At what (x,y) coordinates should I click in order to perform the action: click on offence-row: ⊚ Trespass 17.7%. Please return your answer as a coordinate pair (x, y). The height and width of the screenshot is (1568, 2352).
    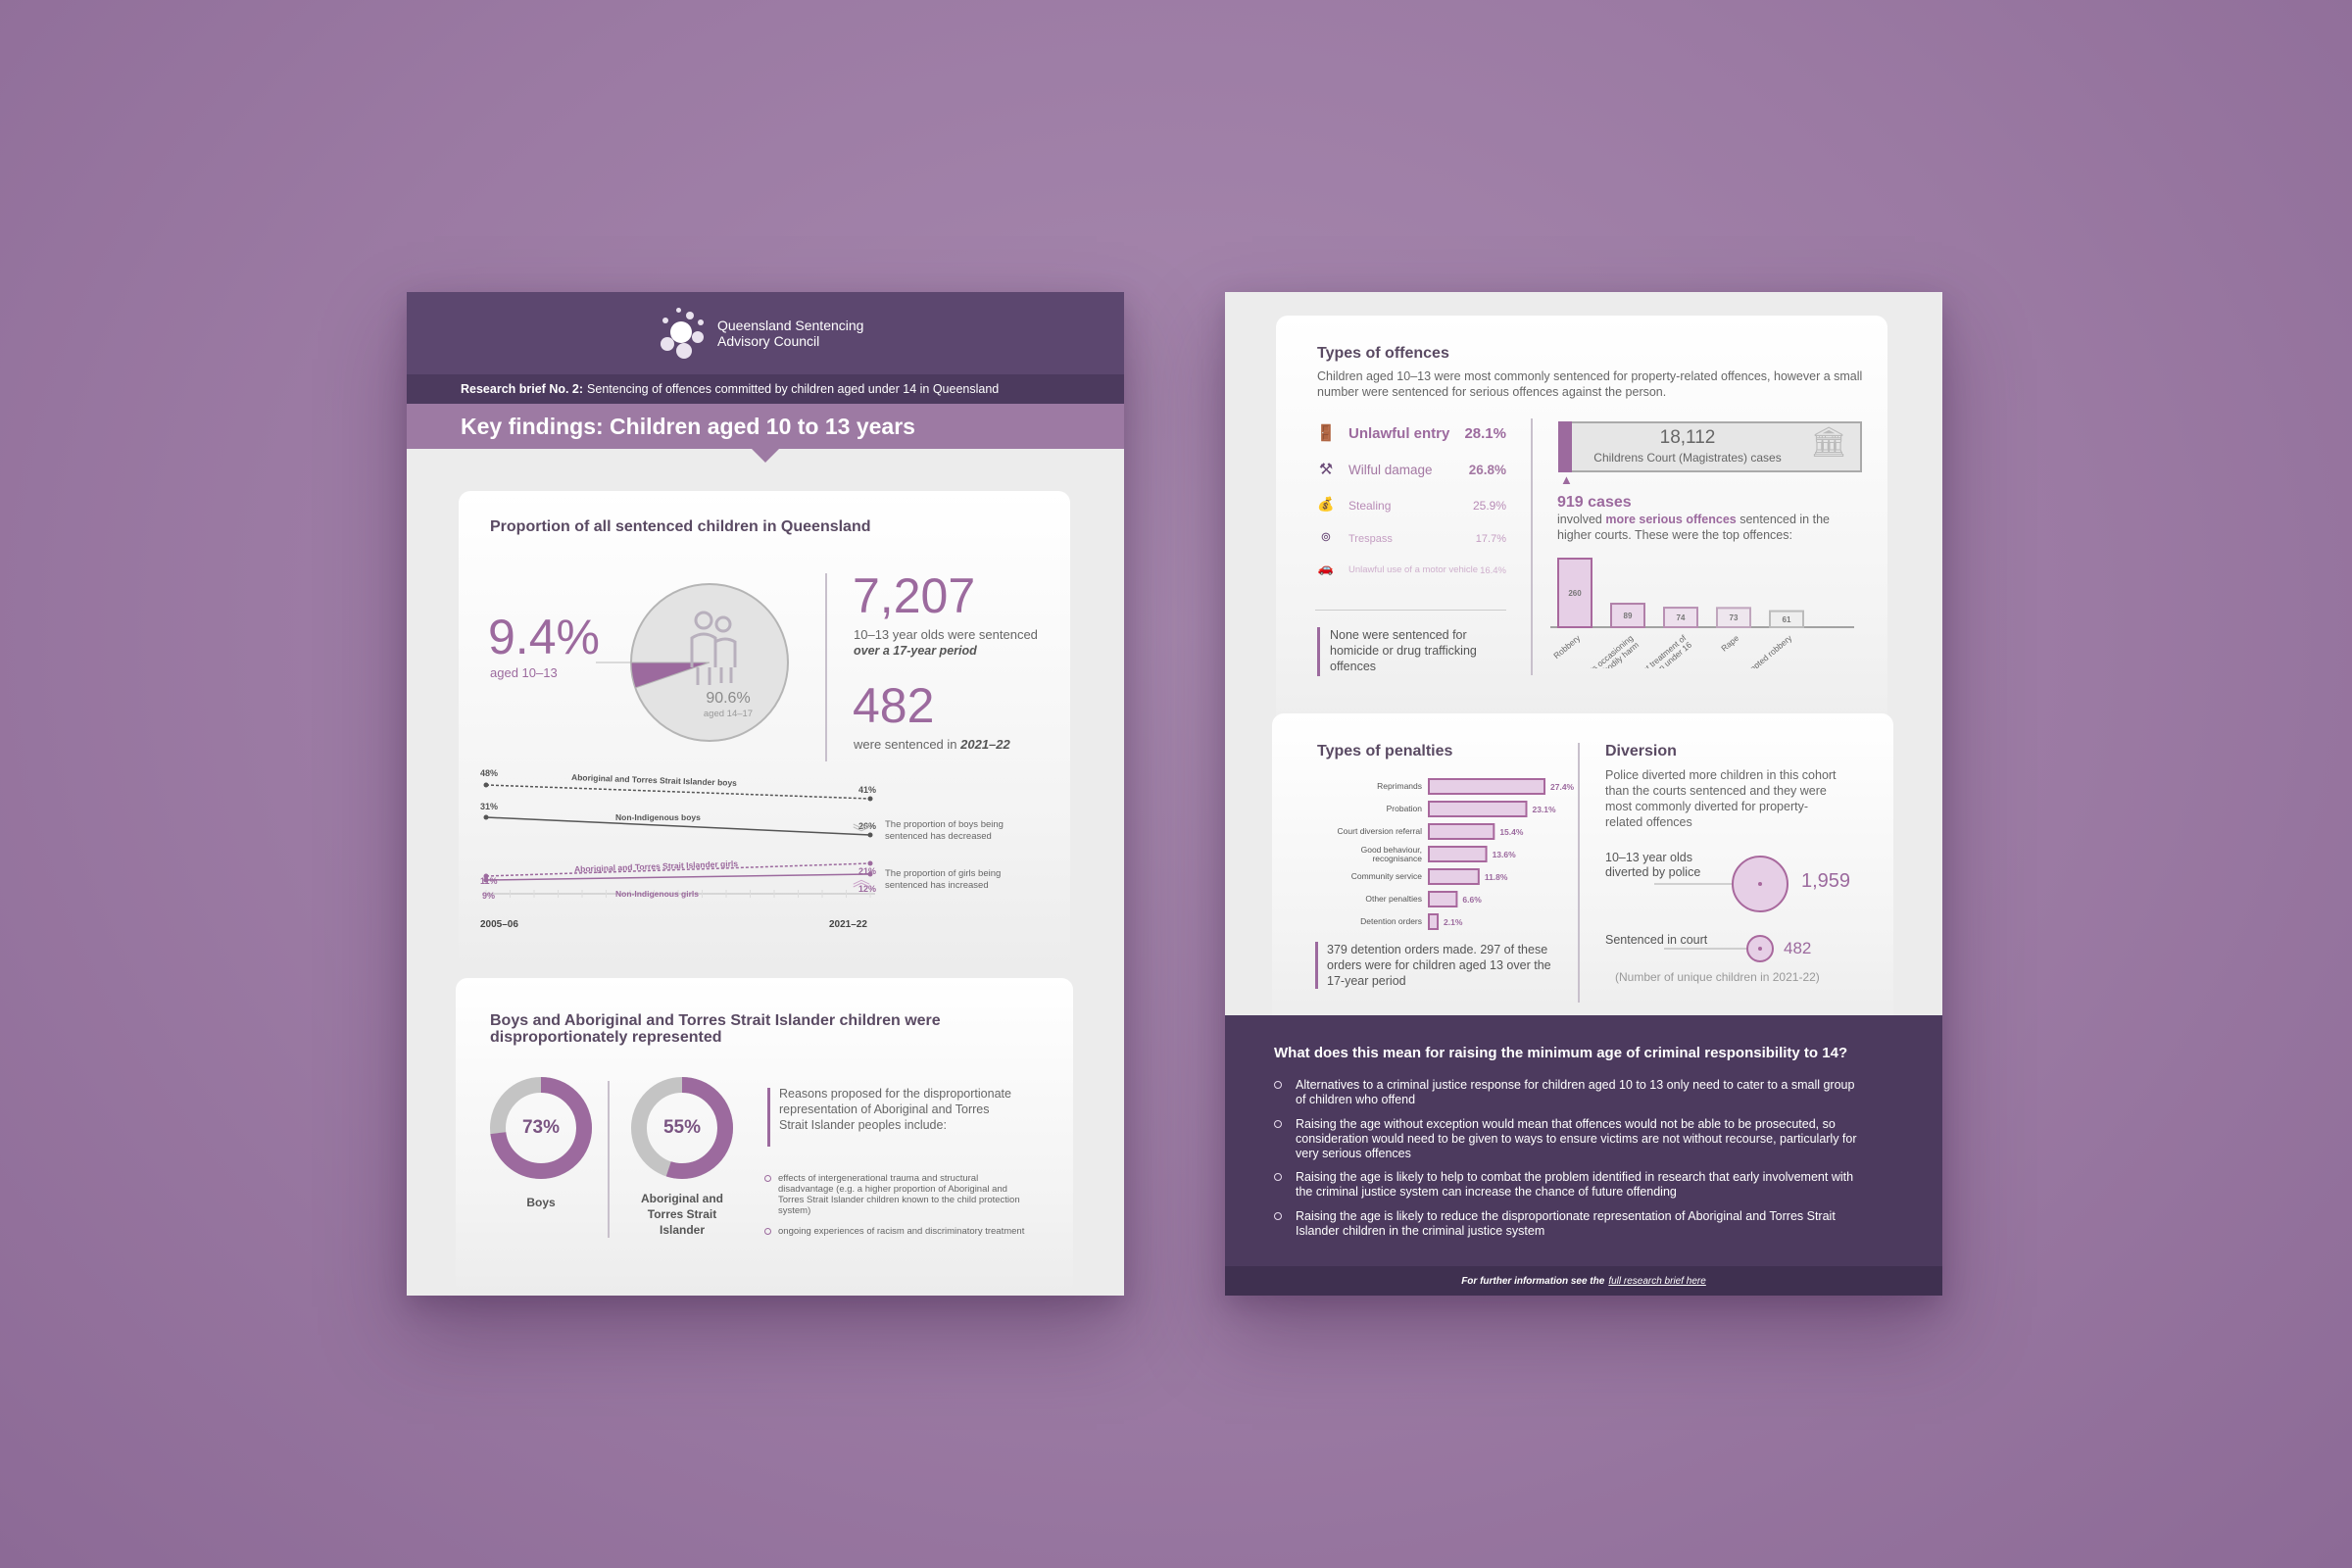
    Looking at the image, I should click on (1410, 539).